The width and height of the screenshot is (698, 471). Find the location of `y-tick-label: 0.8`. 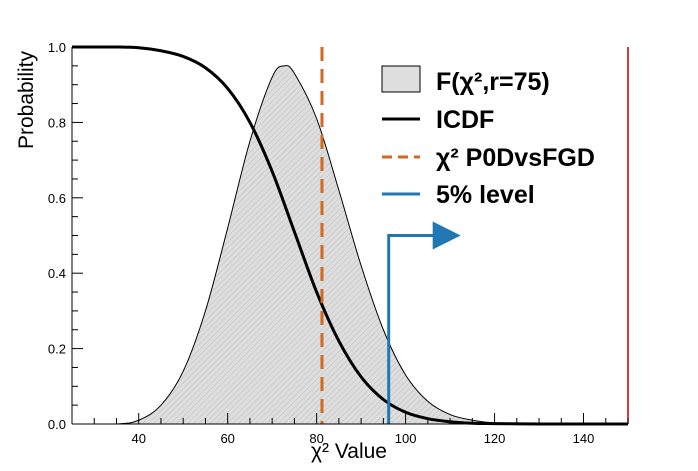

y-tick-label: 0.8 is located at coordinates (57, 122).